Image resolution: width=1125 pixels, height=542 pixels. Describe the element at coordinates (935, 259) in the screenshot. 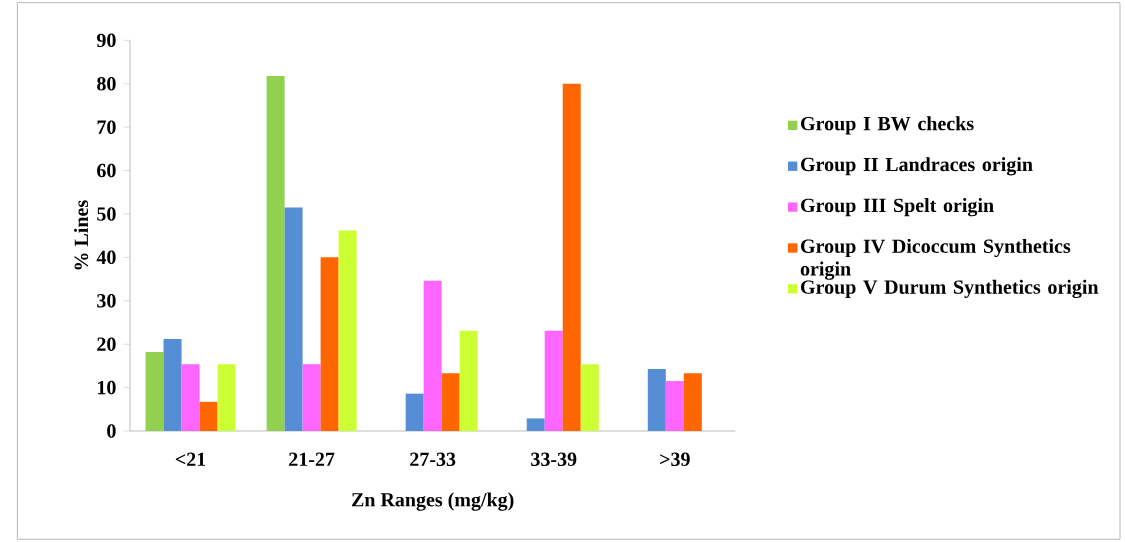

I see `legend-label: Group IV Dicoccum Synthetics origin` at that location.